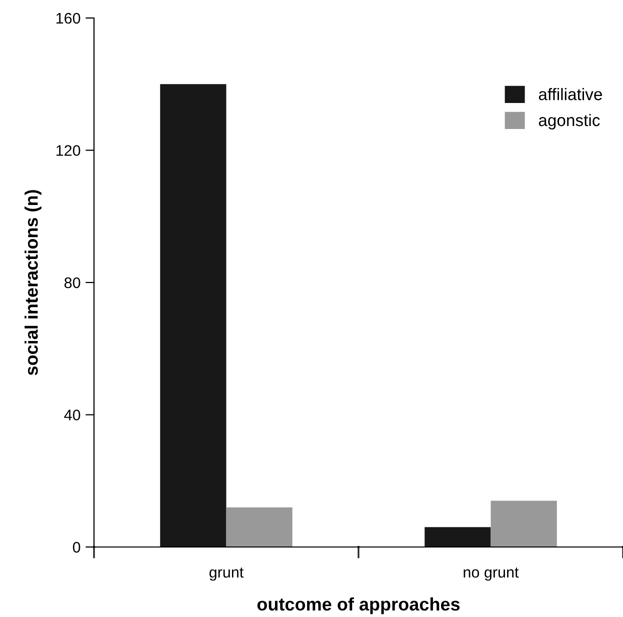  Describe the element at coordinates (358, 605) in the screenshot. I see `x-axis-title: outcome of approaches` at that location.